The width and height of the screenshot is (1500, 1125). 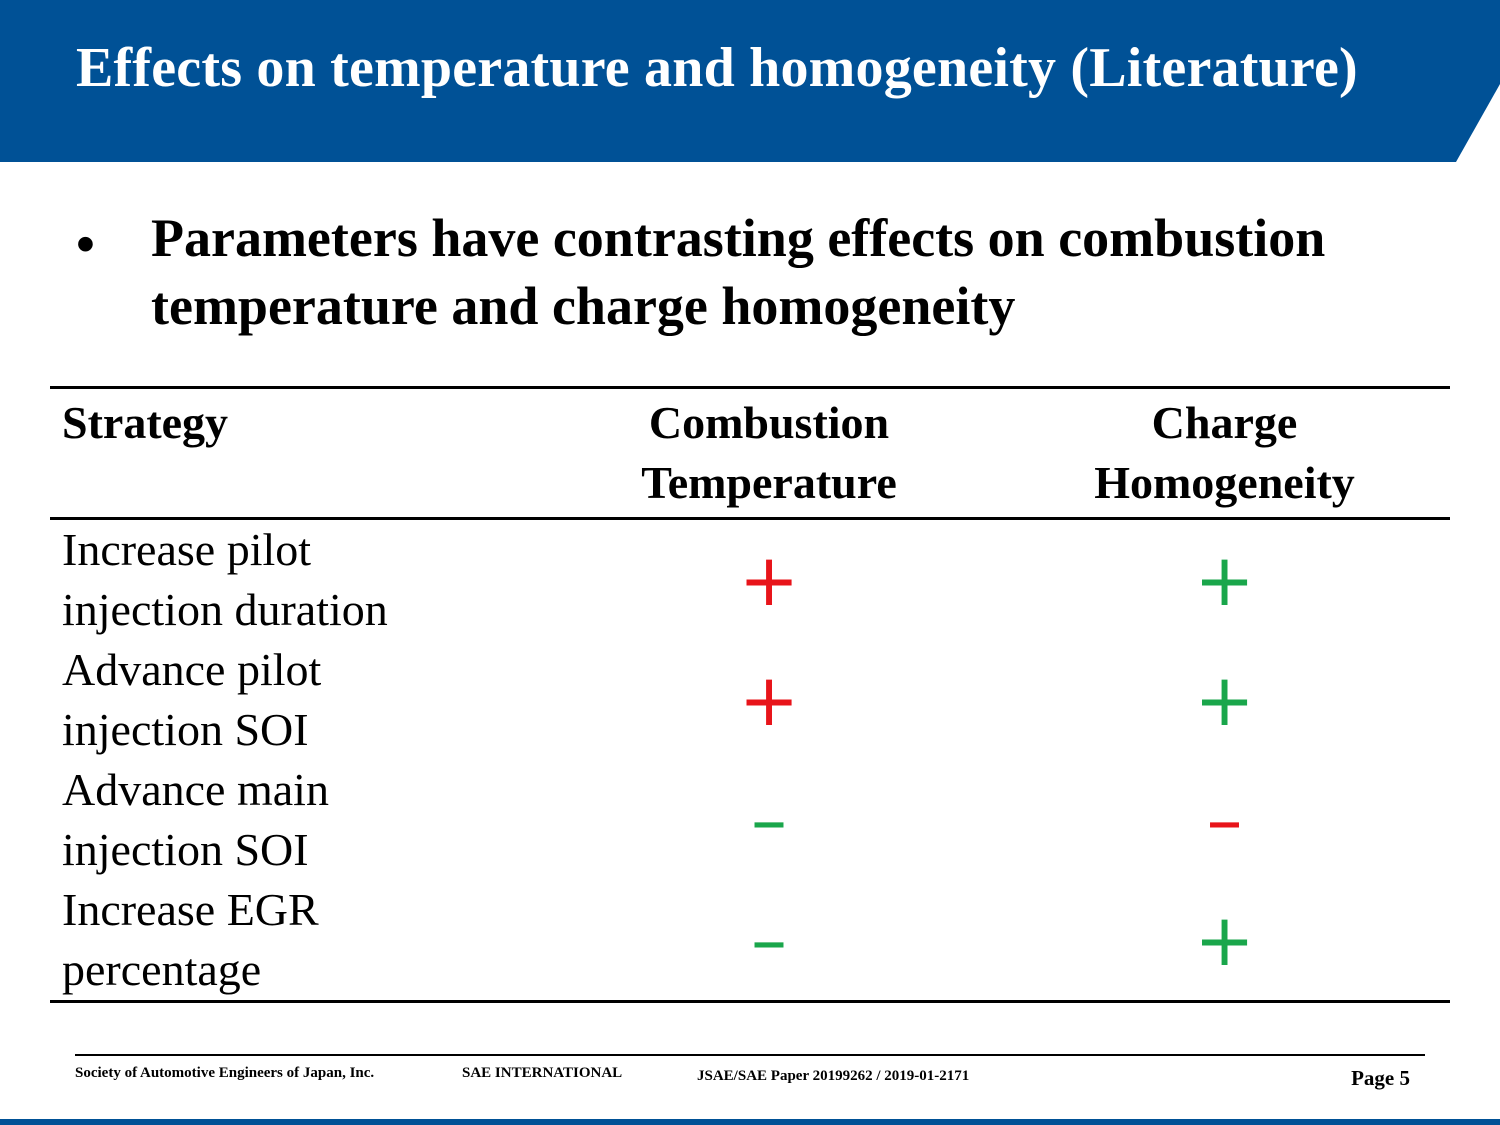 I want to click on header-homogeneity-line-2: Homogeneity, so click(x=1224, y=482).